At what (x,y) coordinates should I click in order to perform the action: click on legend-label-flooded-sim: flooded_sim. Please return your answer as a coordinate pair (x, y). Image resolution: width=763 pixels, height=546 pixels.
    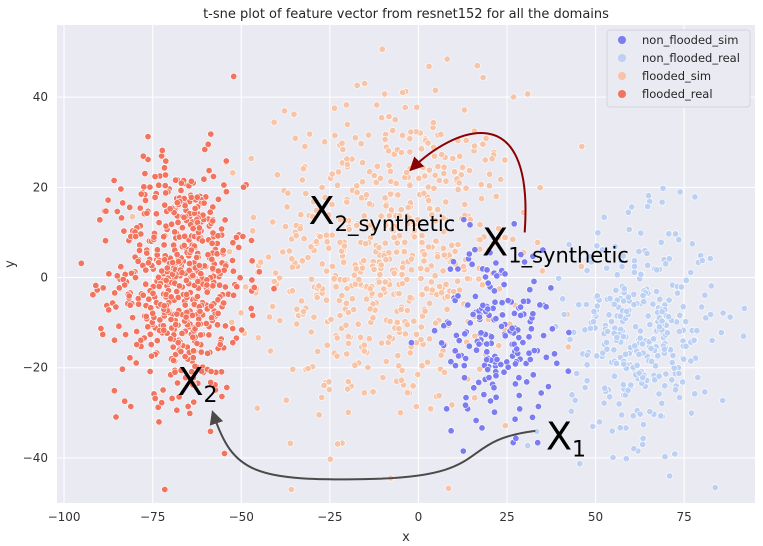
    Looking at the image, I should click on (676, 76).